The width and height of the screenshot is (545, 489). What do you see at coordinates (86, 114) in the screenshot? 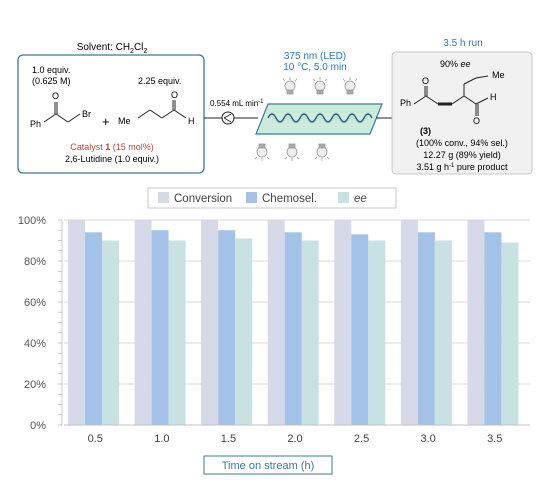
I see `reagent1-br: Br` at bounding box center [86, 114].